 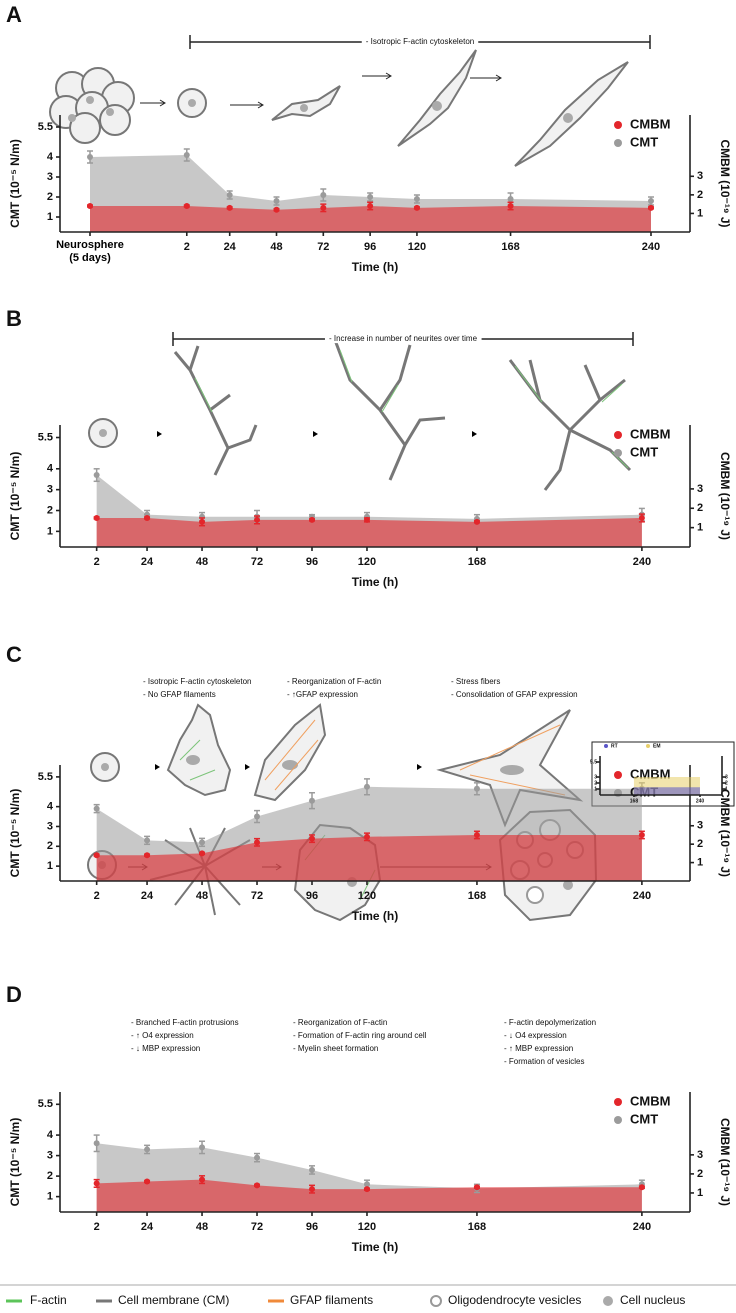 I want to click on illustration-b, so click(x=360, y=415).